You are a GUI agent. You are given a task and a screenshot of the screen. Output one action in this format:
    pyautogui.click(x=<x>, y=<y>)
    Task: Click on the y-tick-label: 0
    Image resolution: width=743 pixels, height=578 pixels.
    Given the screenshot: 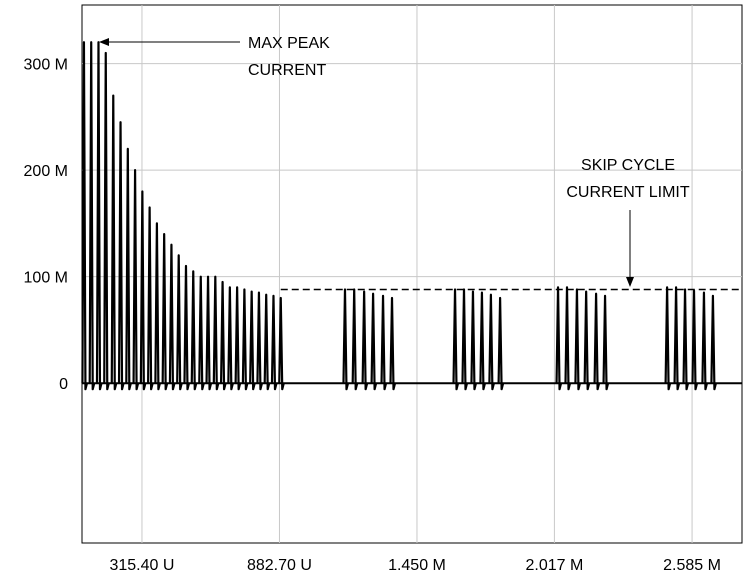 What is the action you would take?
    pyautogui.click(x=63, y=384)
    